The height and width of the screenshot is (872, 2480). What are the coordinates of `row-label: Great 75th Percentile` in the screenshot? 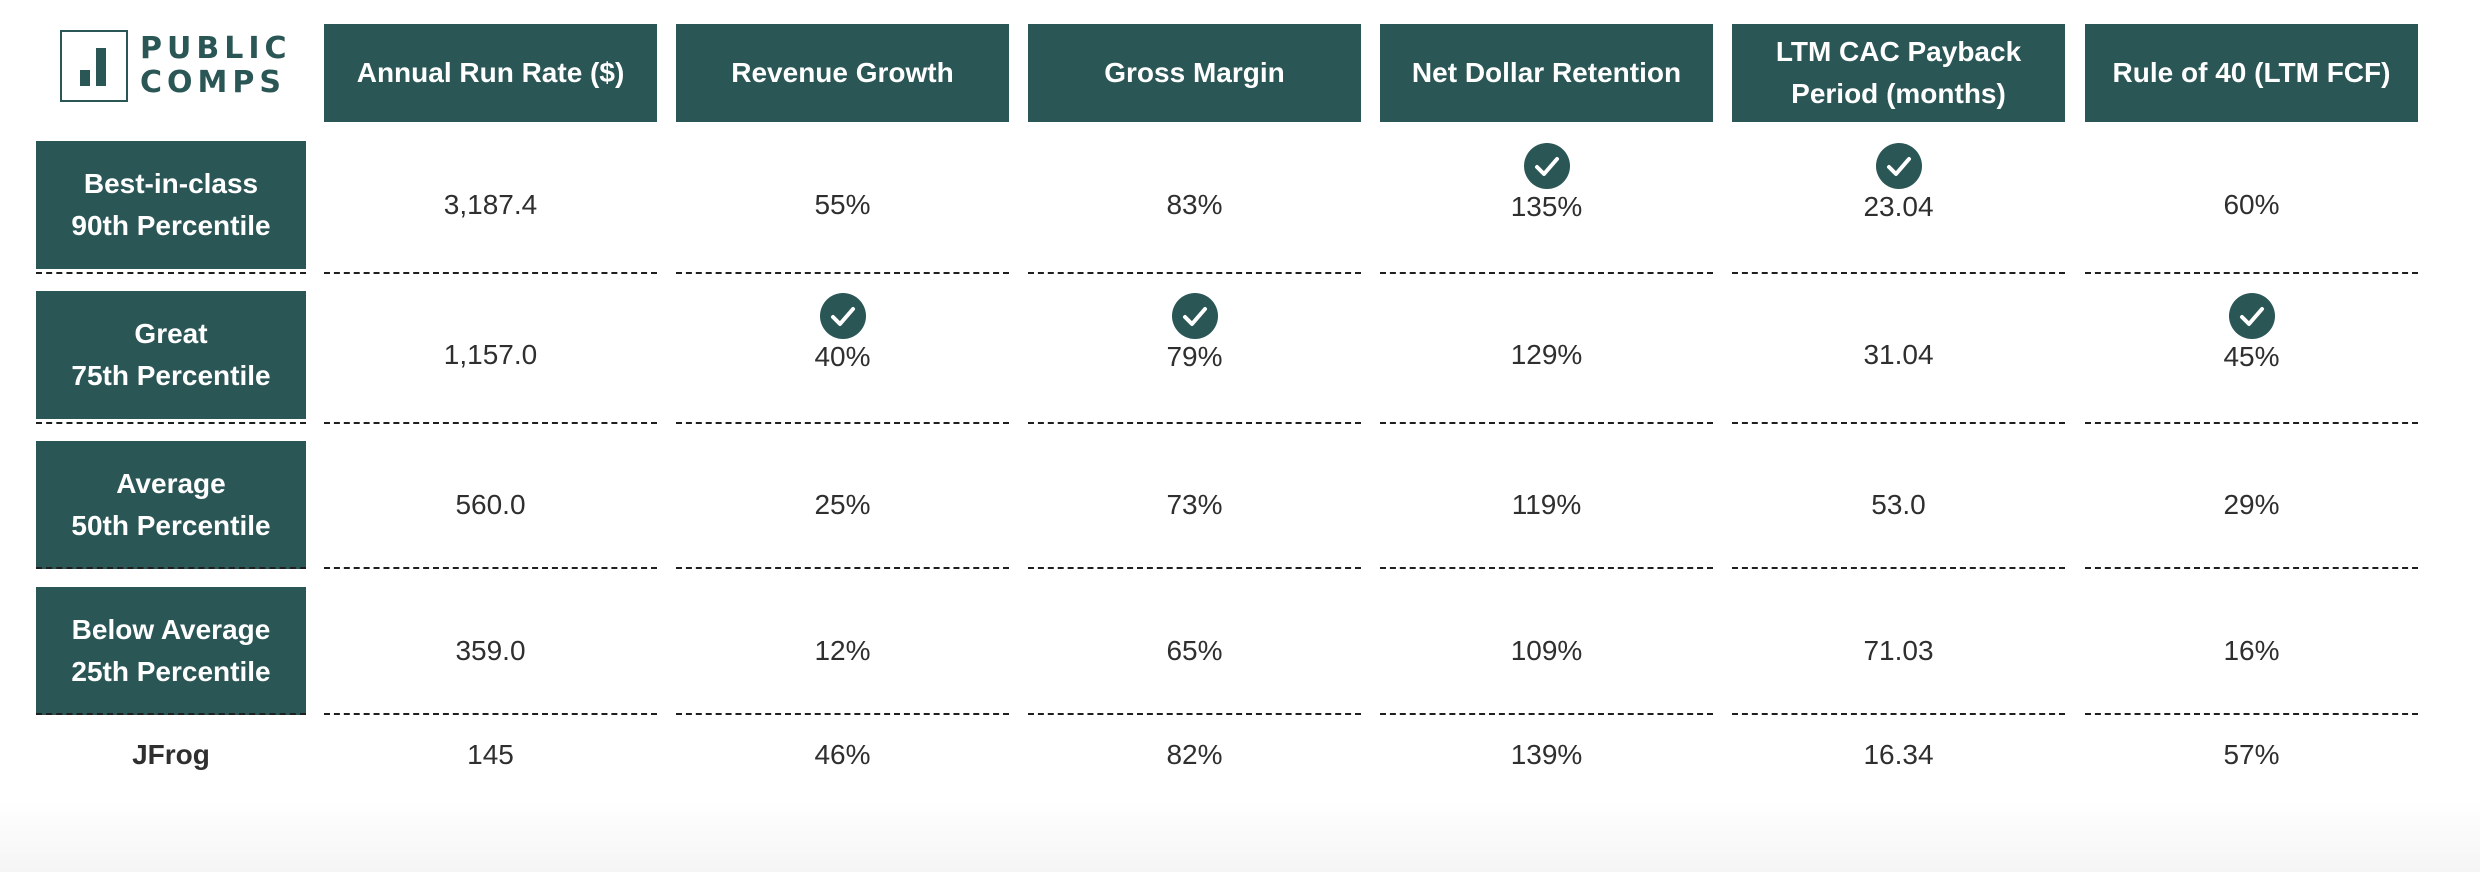 It's located at (171, 355).